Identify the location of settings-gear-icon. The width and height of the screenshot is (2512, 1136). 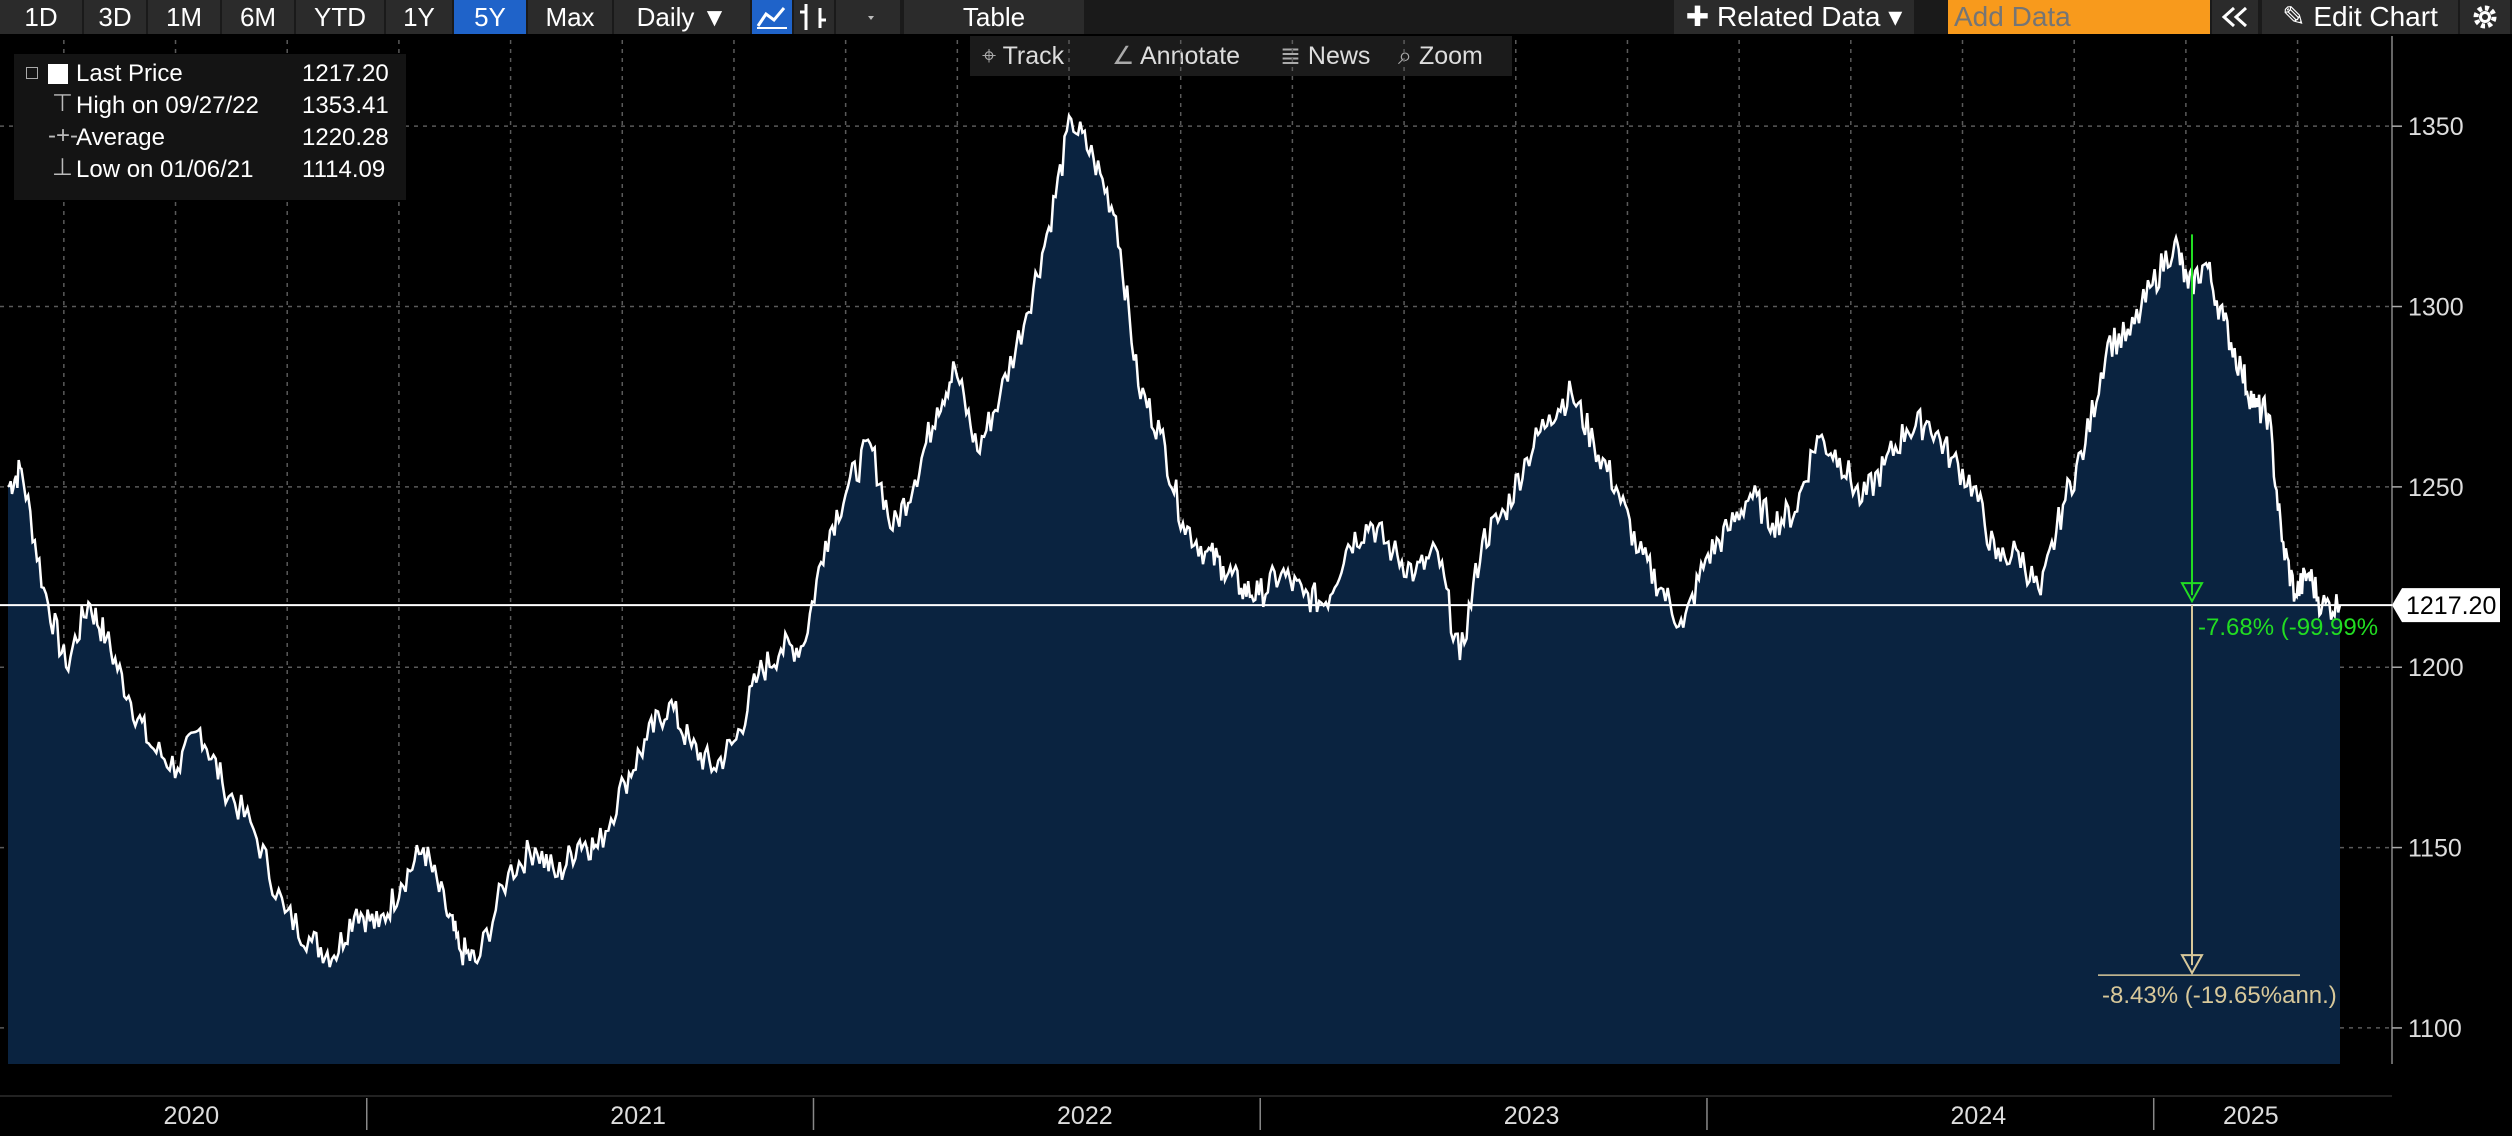
(2485, 17).